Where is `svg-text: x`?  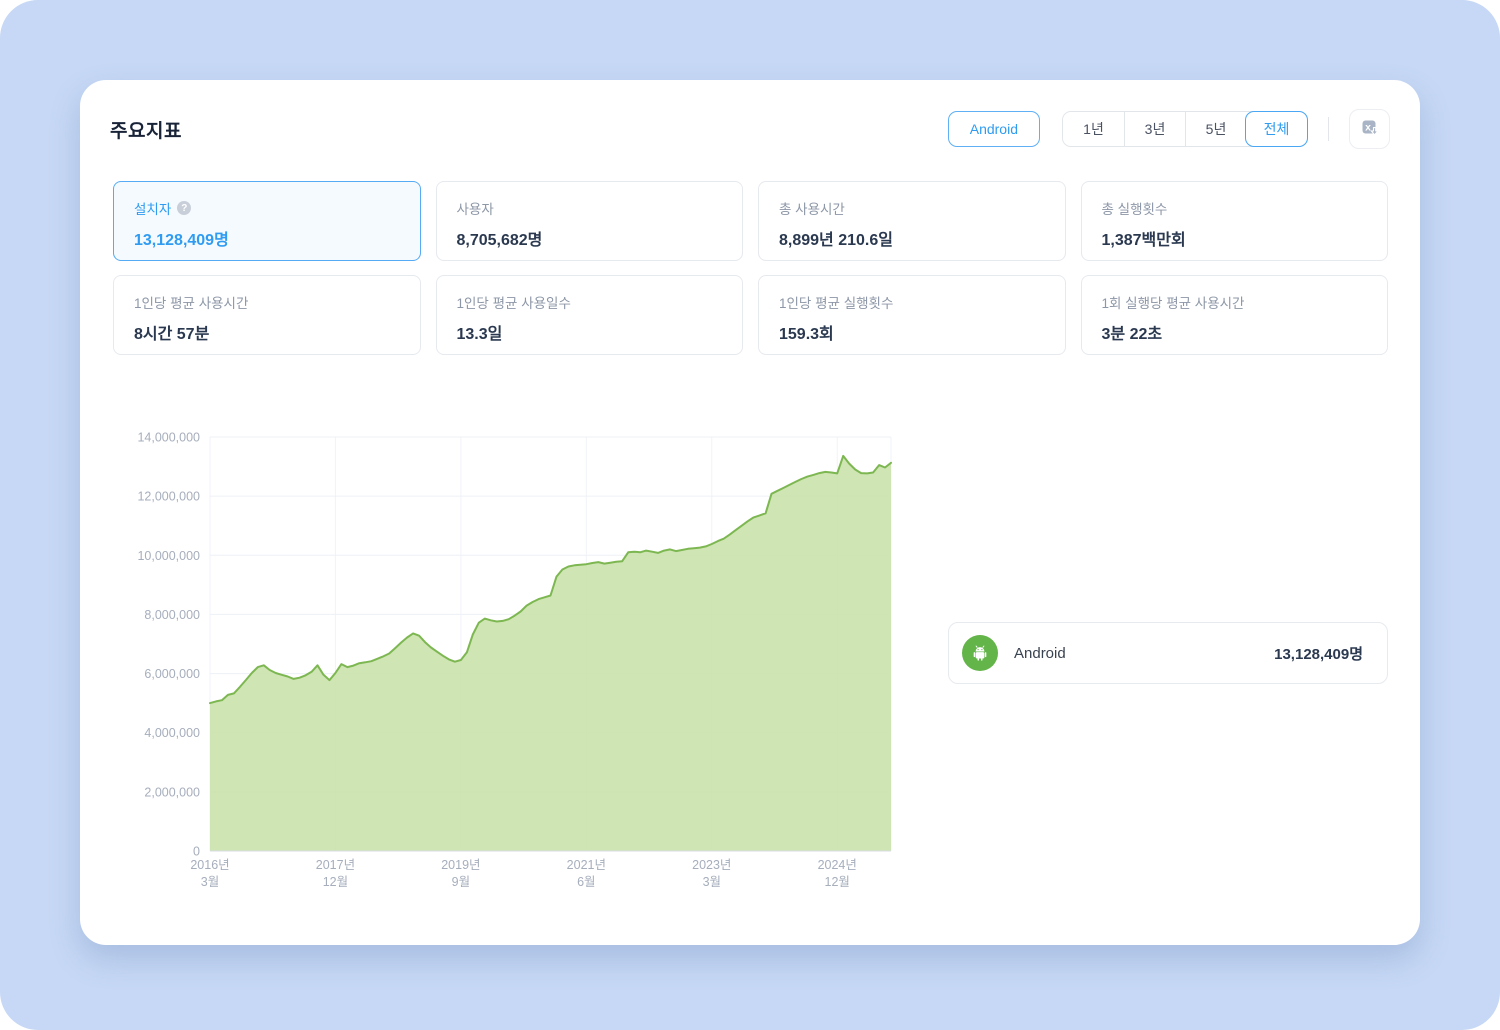
svg-text: x is located at coordinates (1368, 127).